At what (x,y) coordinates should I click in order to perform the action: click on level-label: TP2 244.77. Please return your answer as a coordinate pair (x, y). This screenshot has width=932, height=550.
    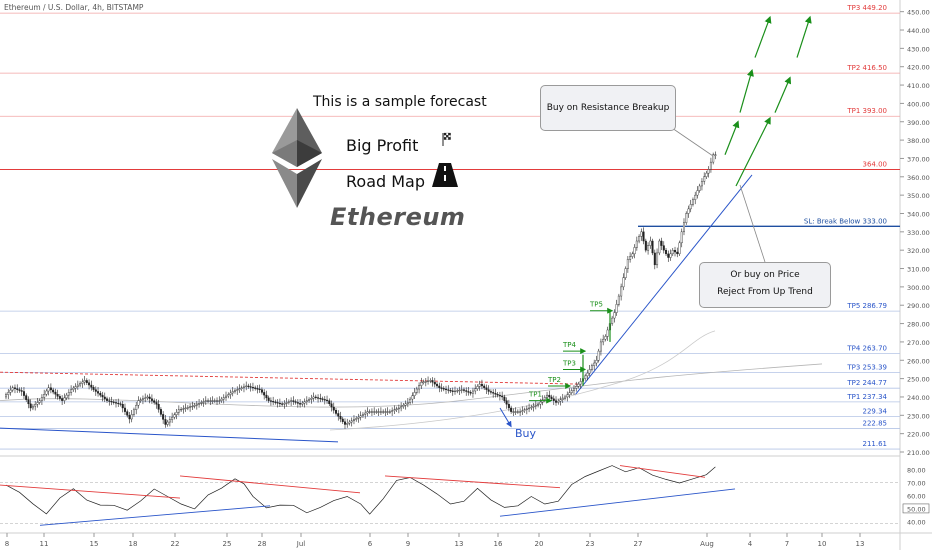
    Looking at the image, I should click on (866, 383).